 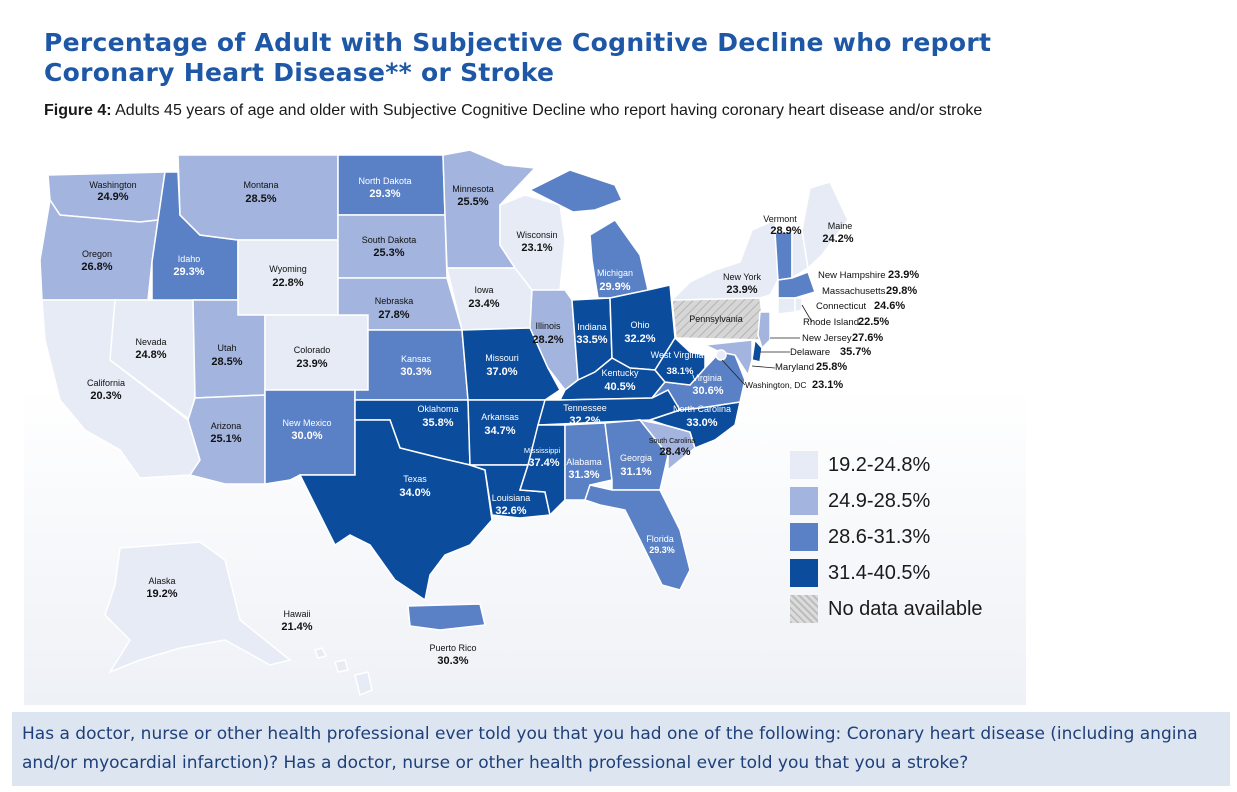 What do you see at coordinates (499, 431) in the screenshot?
I see `label-ar-value: 34.7%` at bounding box center [499, 431].